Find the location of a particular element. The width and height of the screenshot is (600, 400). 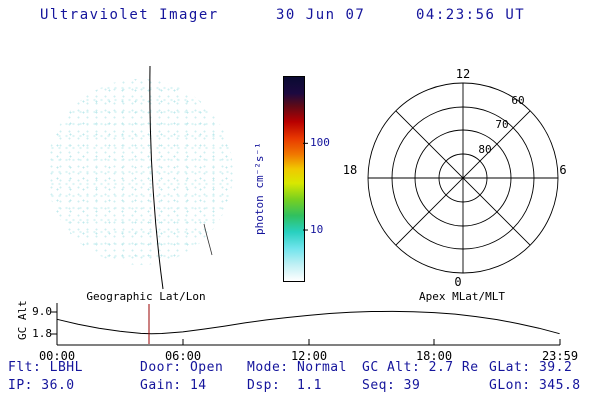

gc-alt-curve is located at coordinates (308, 322).